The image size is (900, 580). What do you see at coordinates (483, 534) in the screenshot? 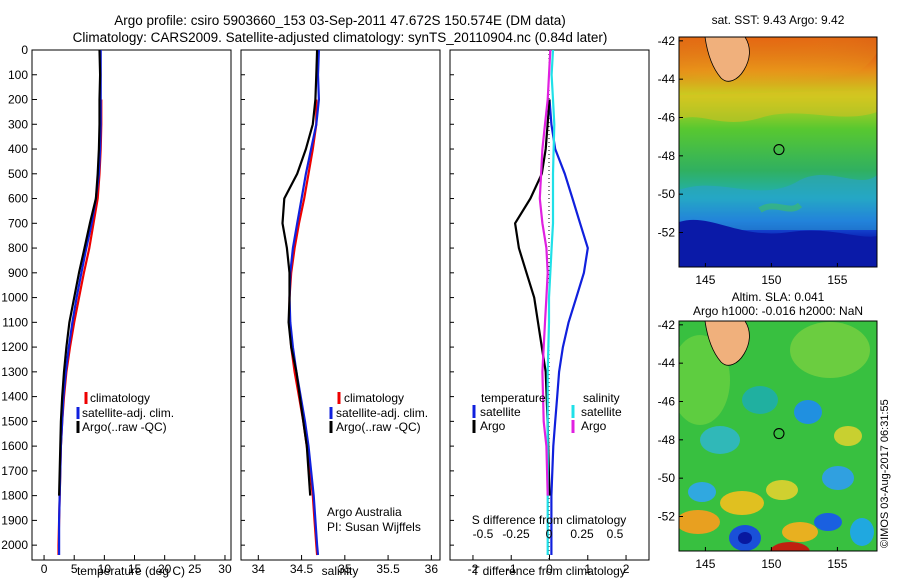
I see `s-tick-label: -0.5` at bounding box center [483, 534].